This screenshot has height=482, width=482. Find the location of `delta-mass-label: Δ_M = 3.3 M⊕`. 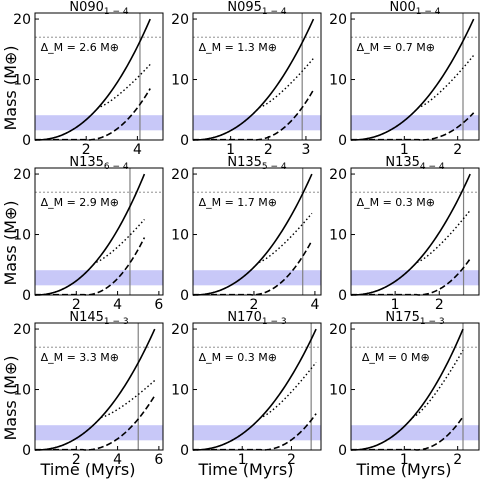

delta-mass-label: Δ_M = 3.3 M⊕ is located at coordinates (80, 357).